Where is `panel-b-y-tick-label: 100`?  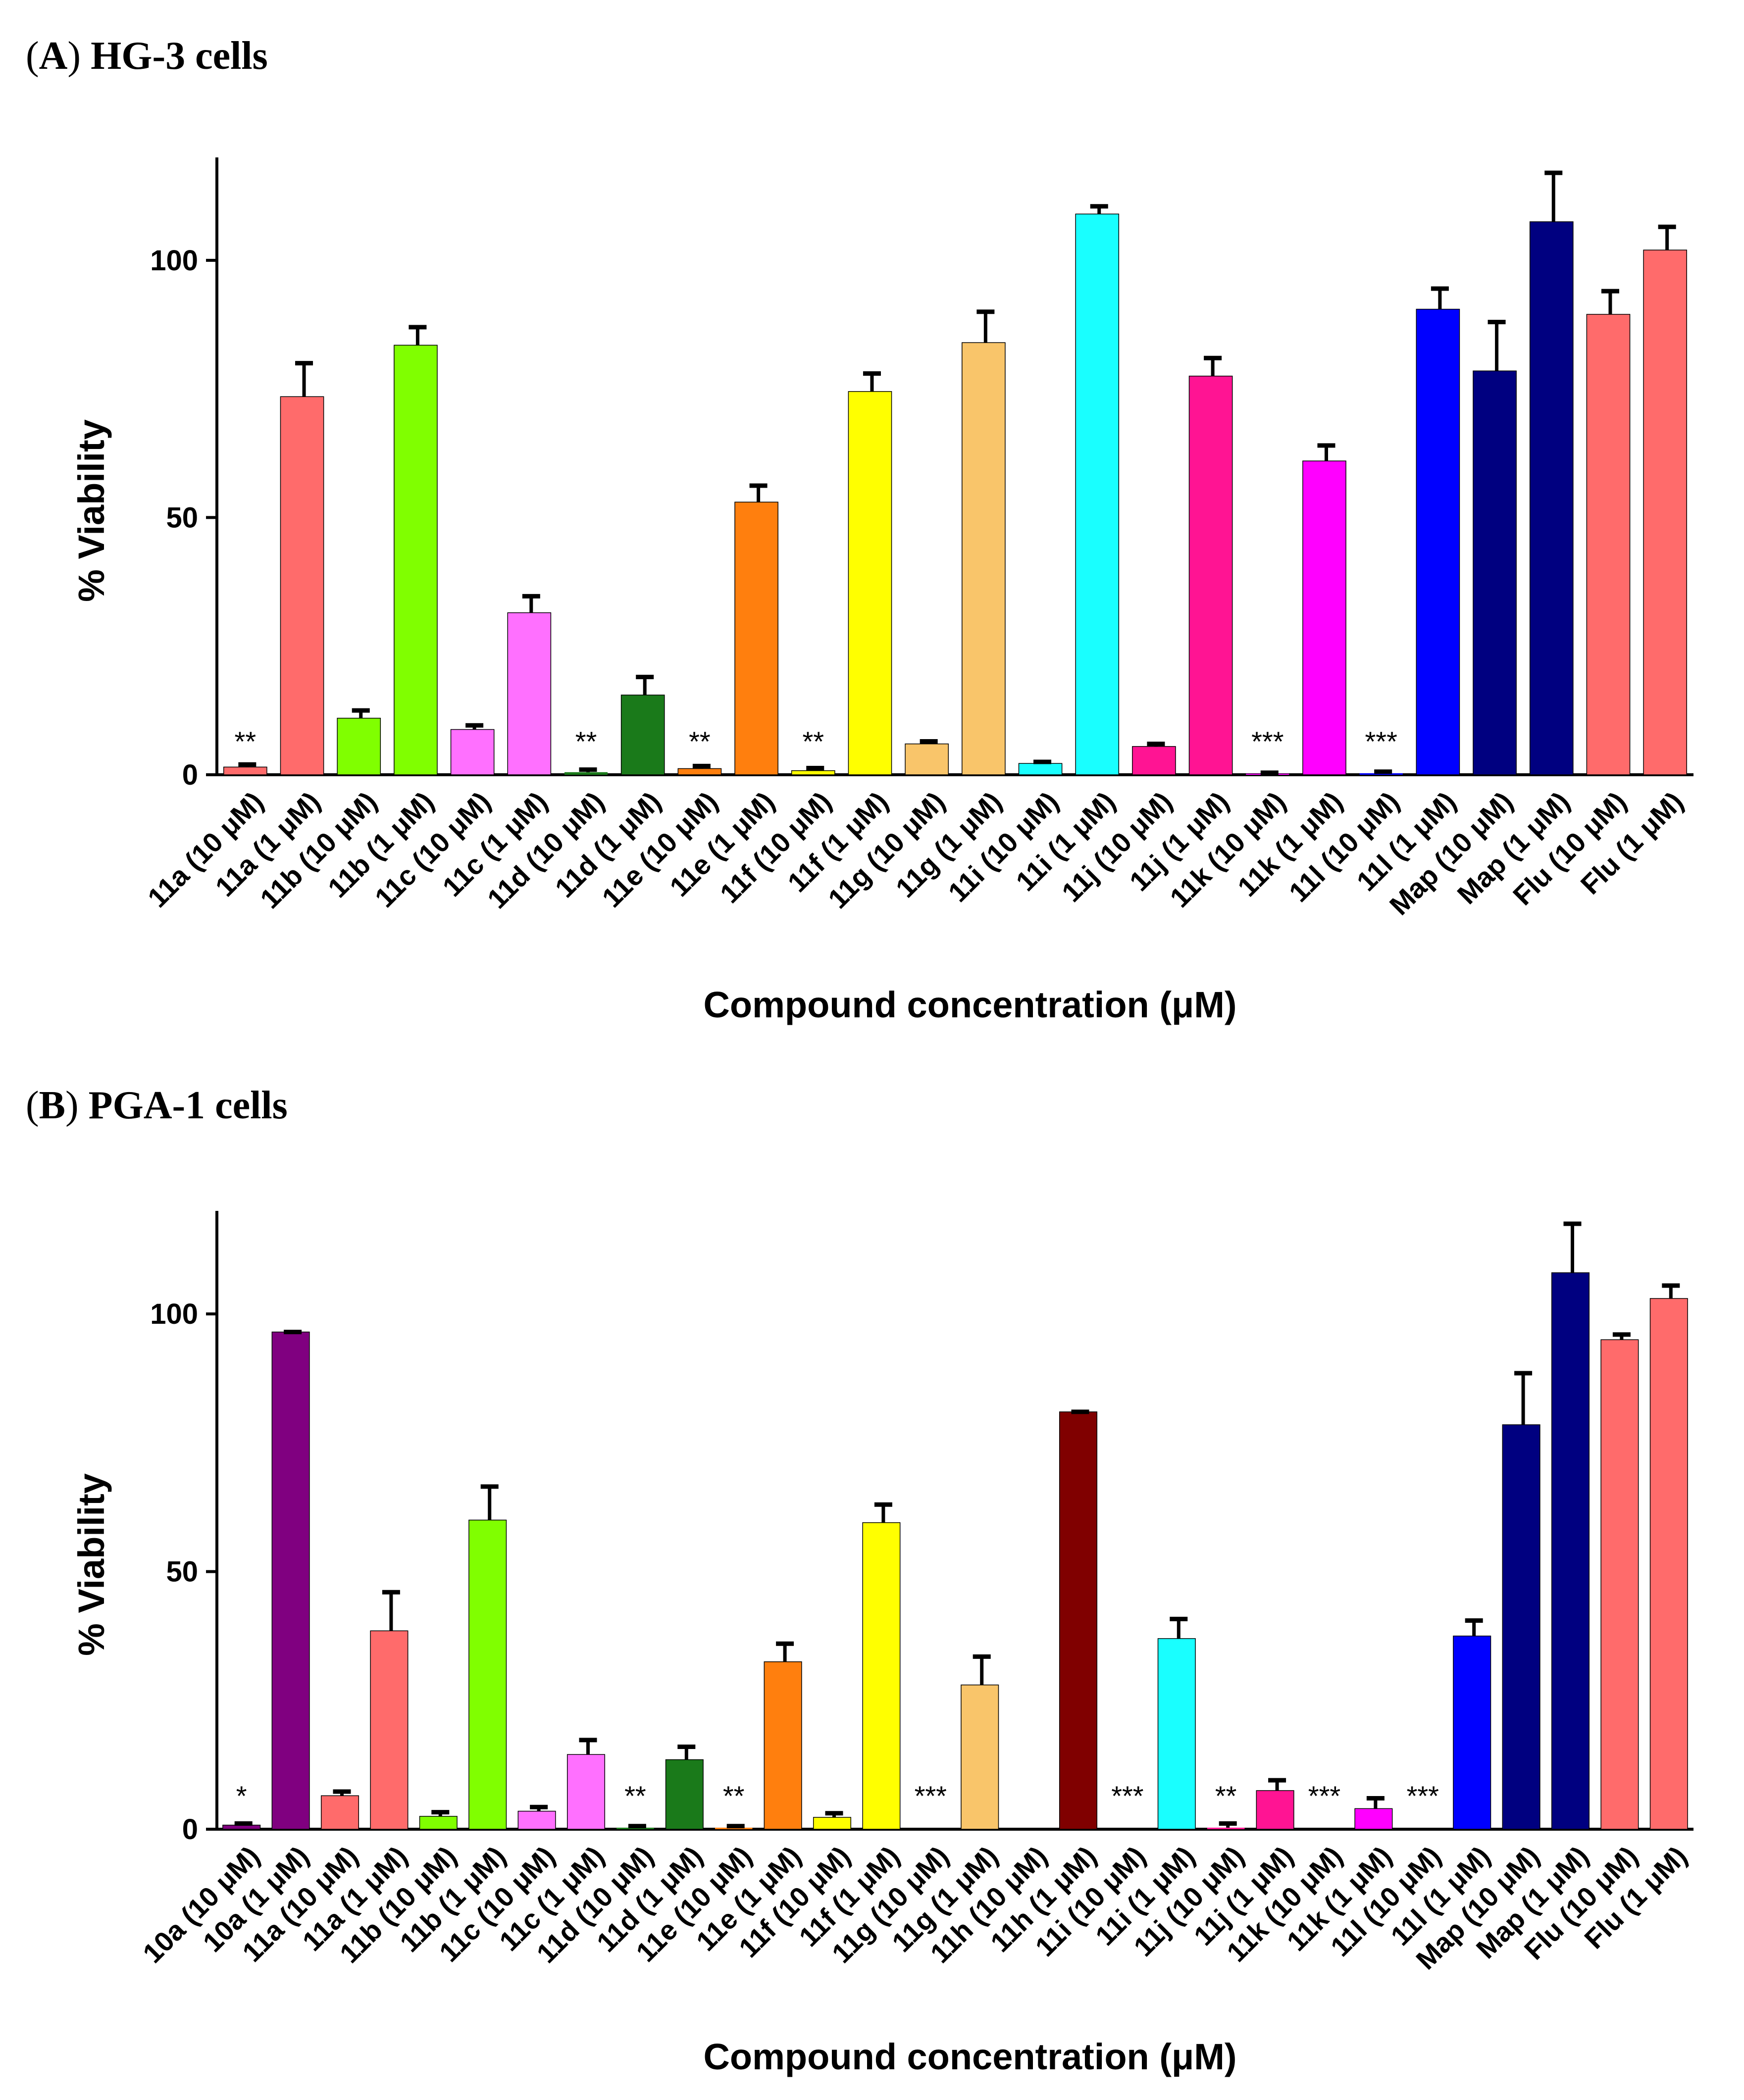 panel-b-y-tick-label: 100 is located at coordinates (174, 1314).